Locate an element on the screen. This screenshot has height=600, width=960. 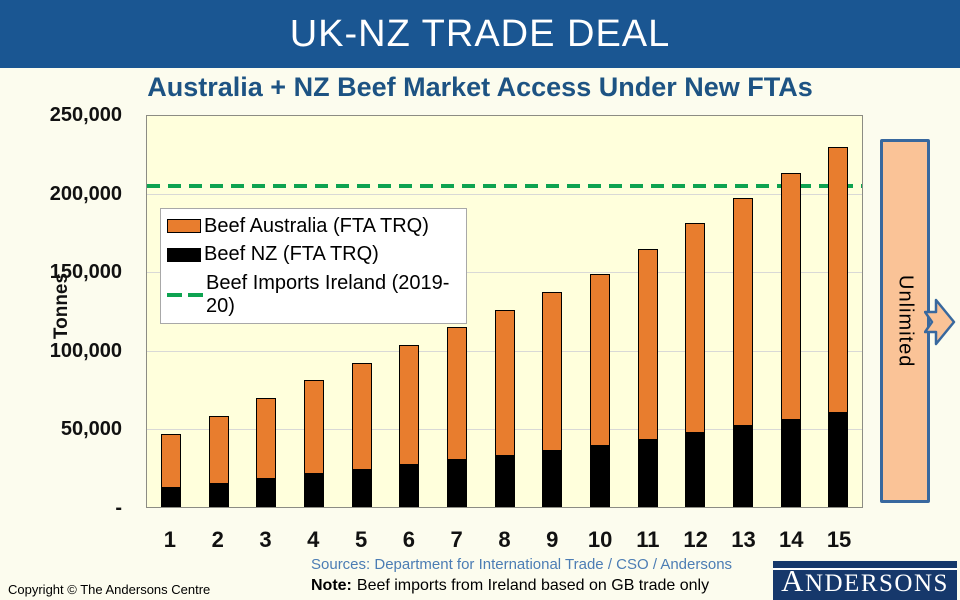
unlimited-callout: Unlimited is located at coordinates (905, 321).